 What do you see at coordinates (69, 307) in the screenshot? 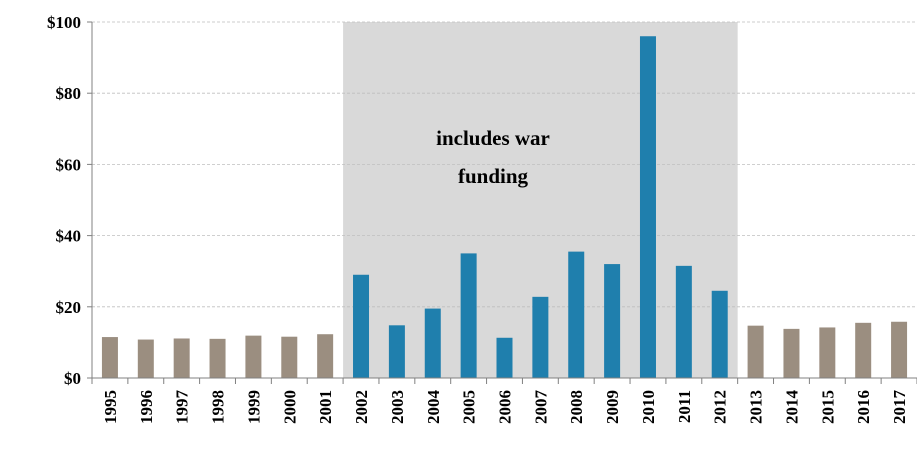
I see `y-tick-label-1: $20` at bounding box center [69, 307].